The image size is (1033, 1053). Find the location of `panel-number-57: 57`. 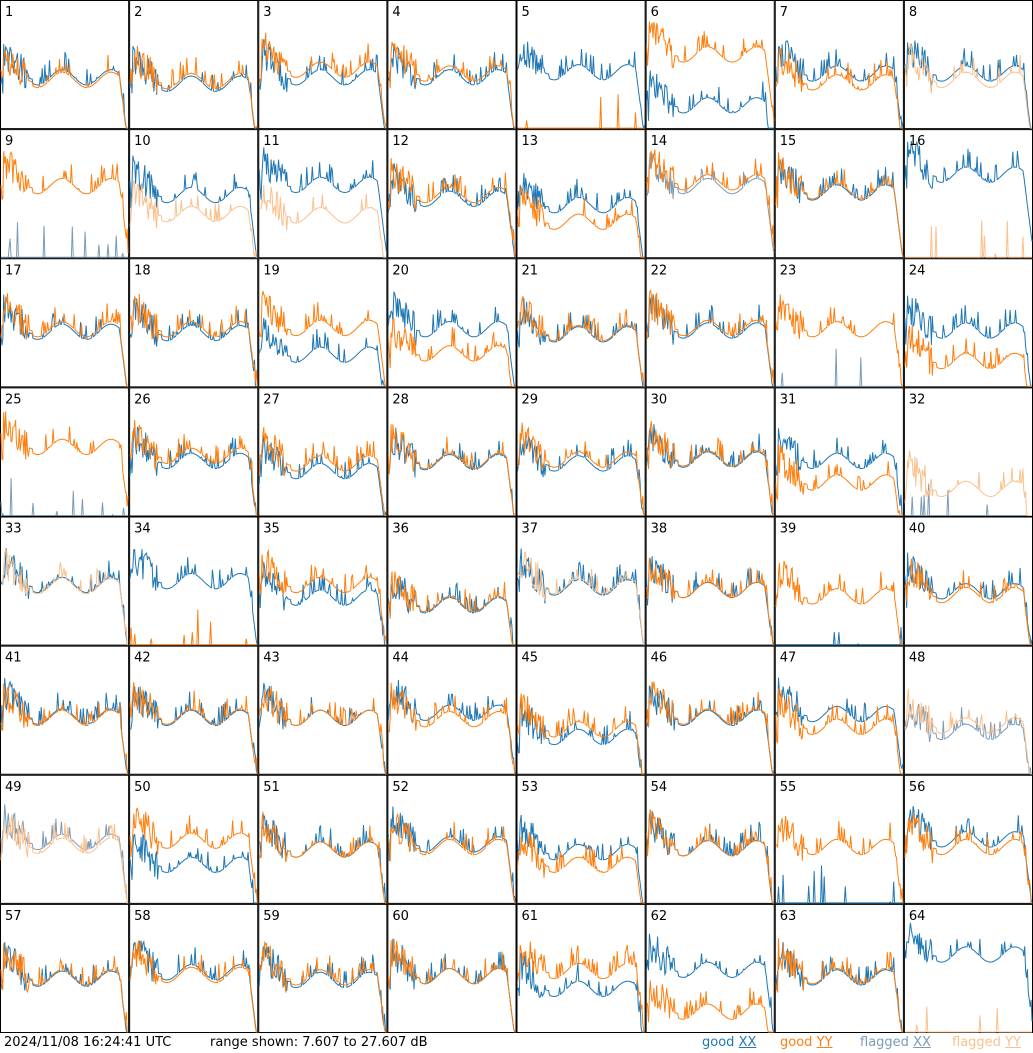

panel-number-57: 57 is located at coordinates (13, 916).